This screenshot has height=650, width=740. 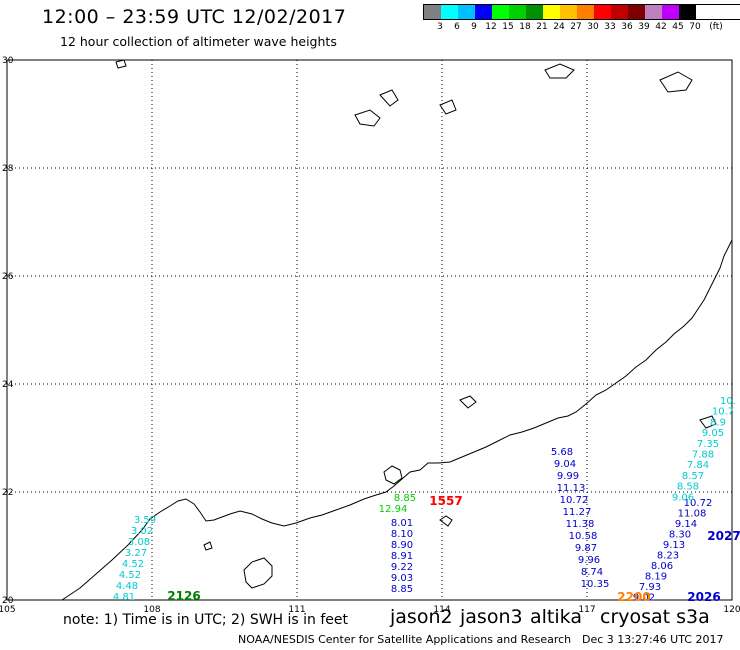 I want to click on lat-label: 30, so click(x=8, y=61).